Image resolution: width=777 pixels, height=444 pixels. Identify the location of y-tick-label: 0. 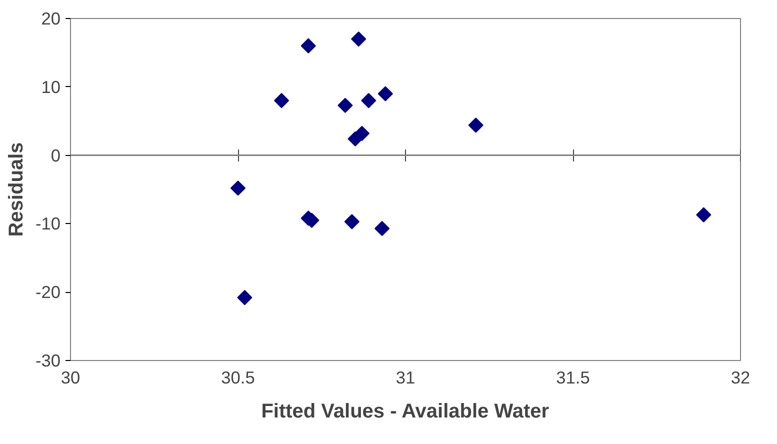
(55, 155).